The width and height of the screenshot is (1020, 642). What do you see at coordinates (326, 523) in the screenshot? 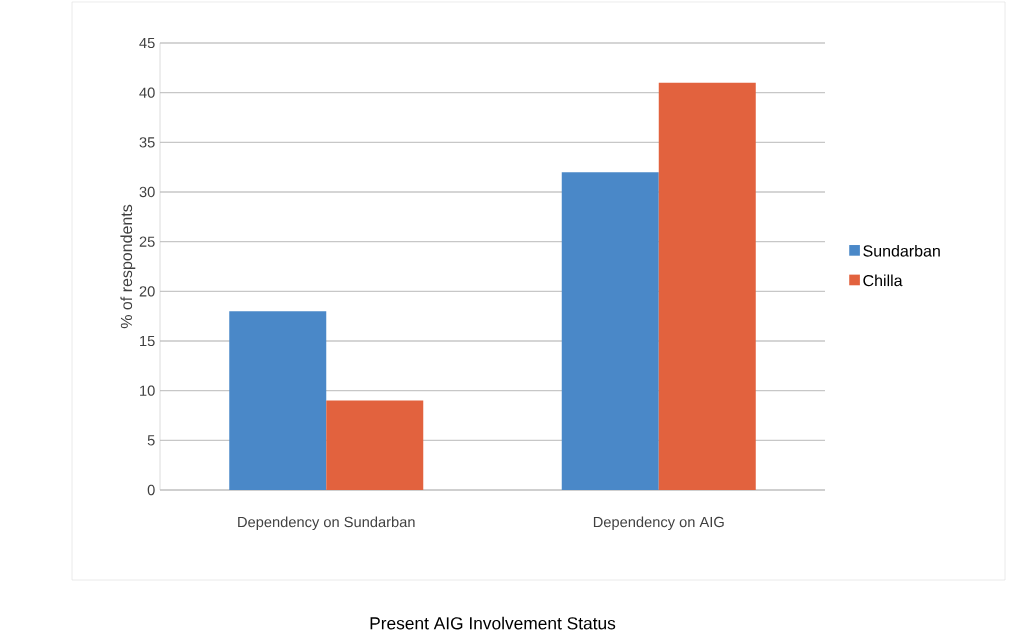
I see `x-tick-label: Dependency on Sundarban` at bounding box center [326, 523].